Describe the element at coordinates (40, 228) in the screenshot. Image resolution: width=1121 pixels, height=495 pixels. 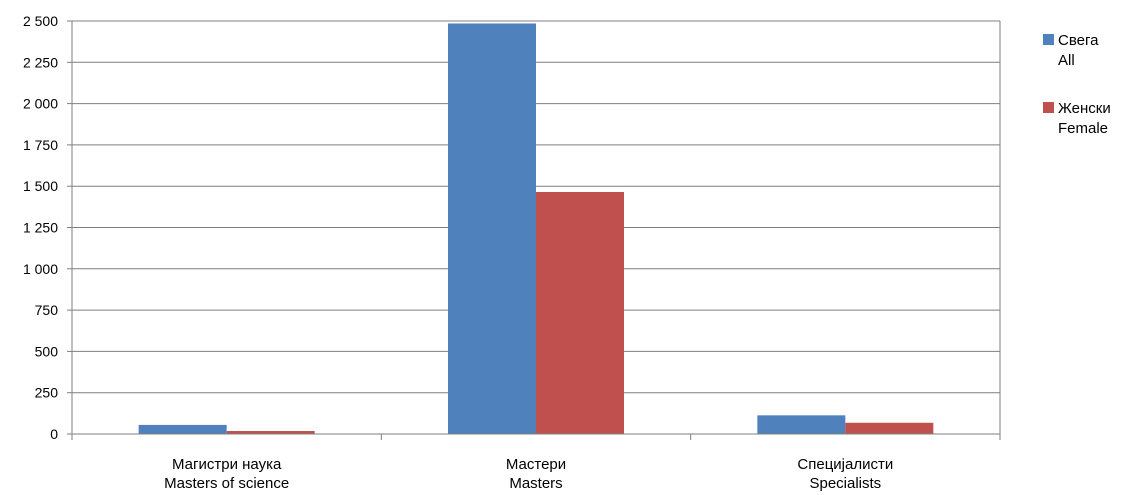
I see `y-tick-label: 1 250` at that location.